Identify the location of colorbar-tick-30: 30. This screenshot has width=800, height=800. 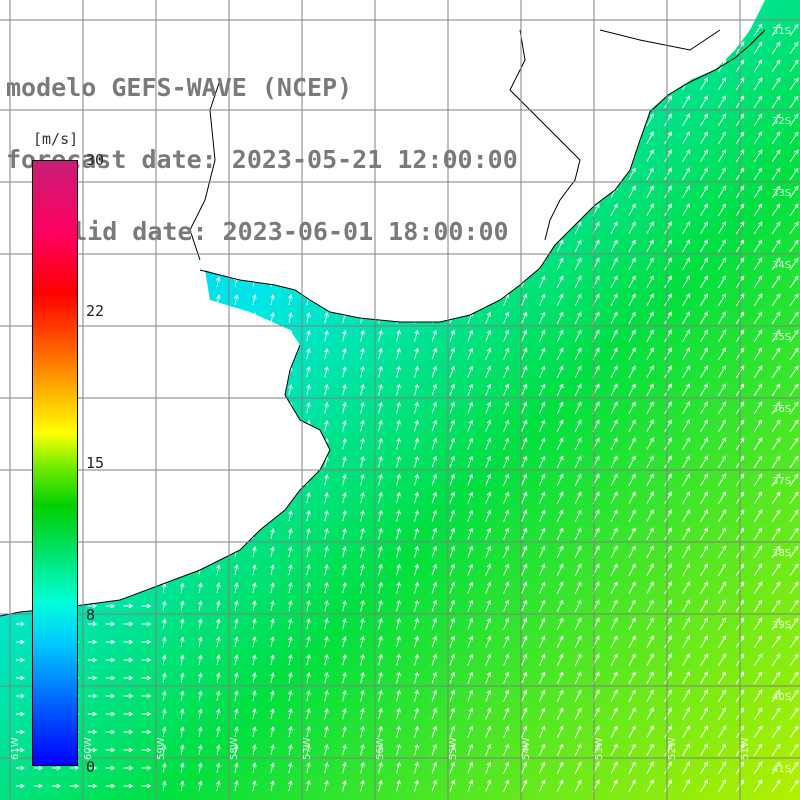
(95, 160).